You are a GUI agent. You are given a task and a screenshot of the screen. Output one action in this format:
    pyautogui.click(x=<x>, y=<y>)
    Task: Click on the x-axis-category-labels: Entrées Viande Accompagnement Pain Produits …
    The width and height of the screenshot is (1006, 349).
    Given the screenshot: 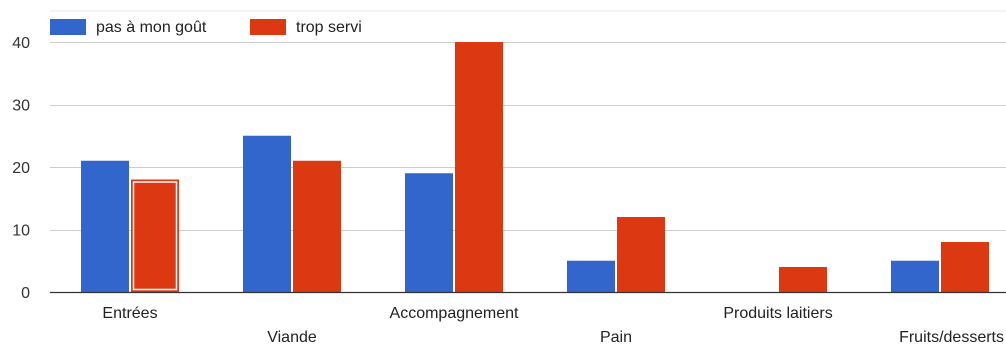 What is the action you would take?
    pyautogui.click(x=553, y=325)
    